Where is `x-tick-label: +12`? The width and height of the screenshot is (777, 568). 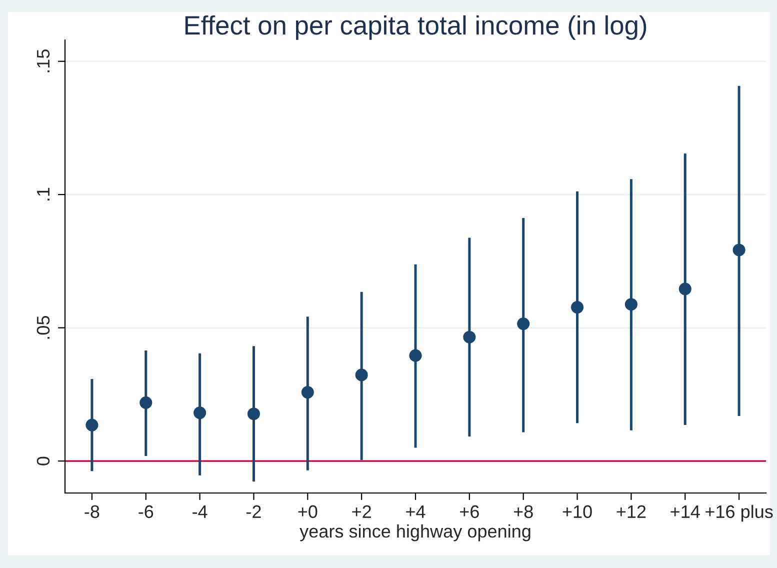 x-tick-label: +12 is located at coordinates (631, 511).